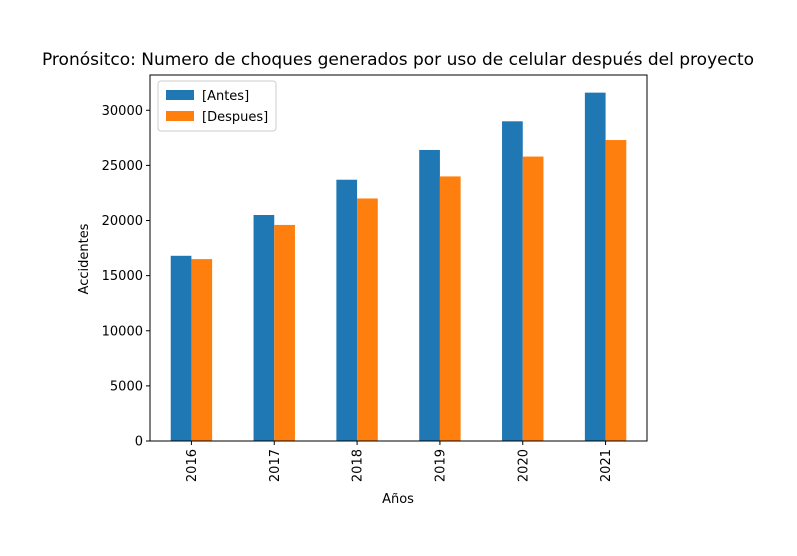 The width and height of the screenshot is (797, 556). What do you see at coordinates (347, 310) in the screenshot?
I see `bar-2018-antes` at bounding box center [347, 310].